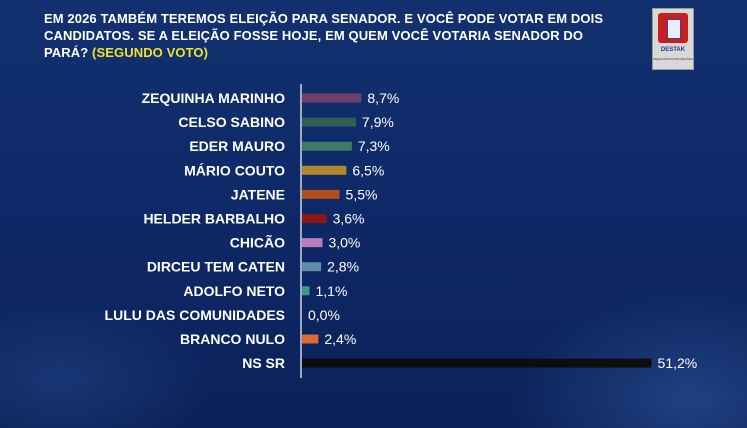 The image size is (747, 428). I want to click on data-label: 3,6%, so click(349, 219).